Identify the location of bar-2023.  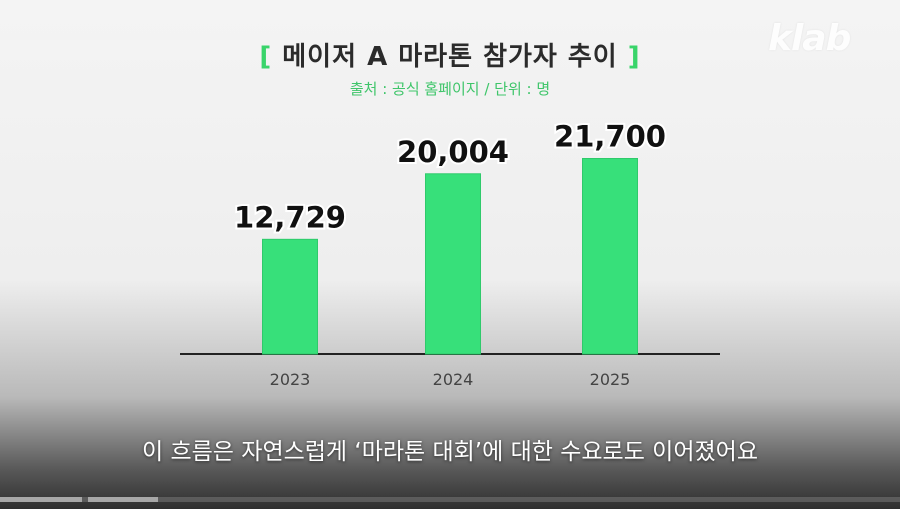
(290, 296).